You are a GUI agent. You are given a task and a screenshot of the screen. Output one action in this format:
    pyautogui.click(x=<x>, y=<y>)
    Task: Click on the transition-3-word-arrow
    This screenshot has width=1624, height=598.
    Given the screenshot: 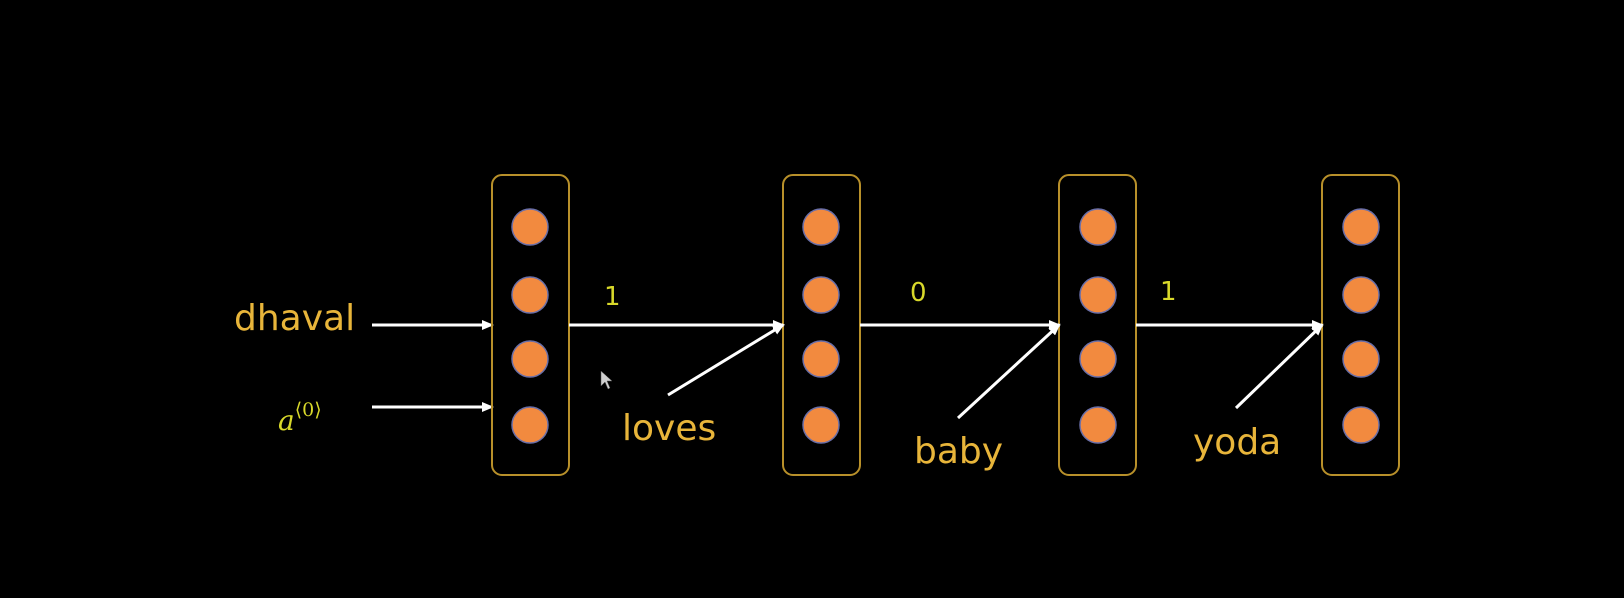 What is the action you would take?
    pyautogui.click(x=1279, y=366)
    